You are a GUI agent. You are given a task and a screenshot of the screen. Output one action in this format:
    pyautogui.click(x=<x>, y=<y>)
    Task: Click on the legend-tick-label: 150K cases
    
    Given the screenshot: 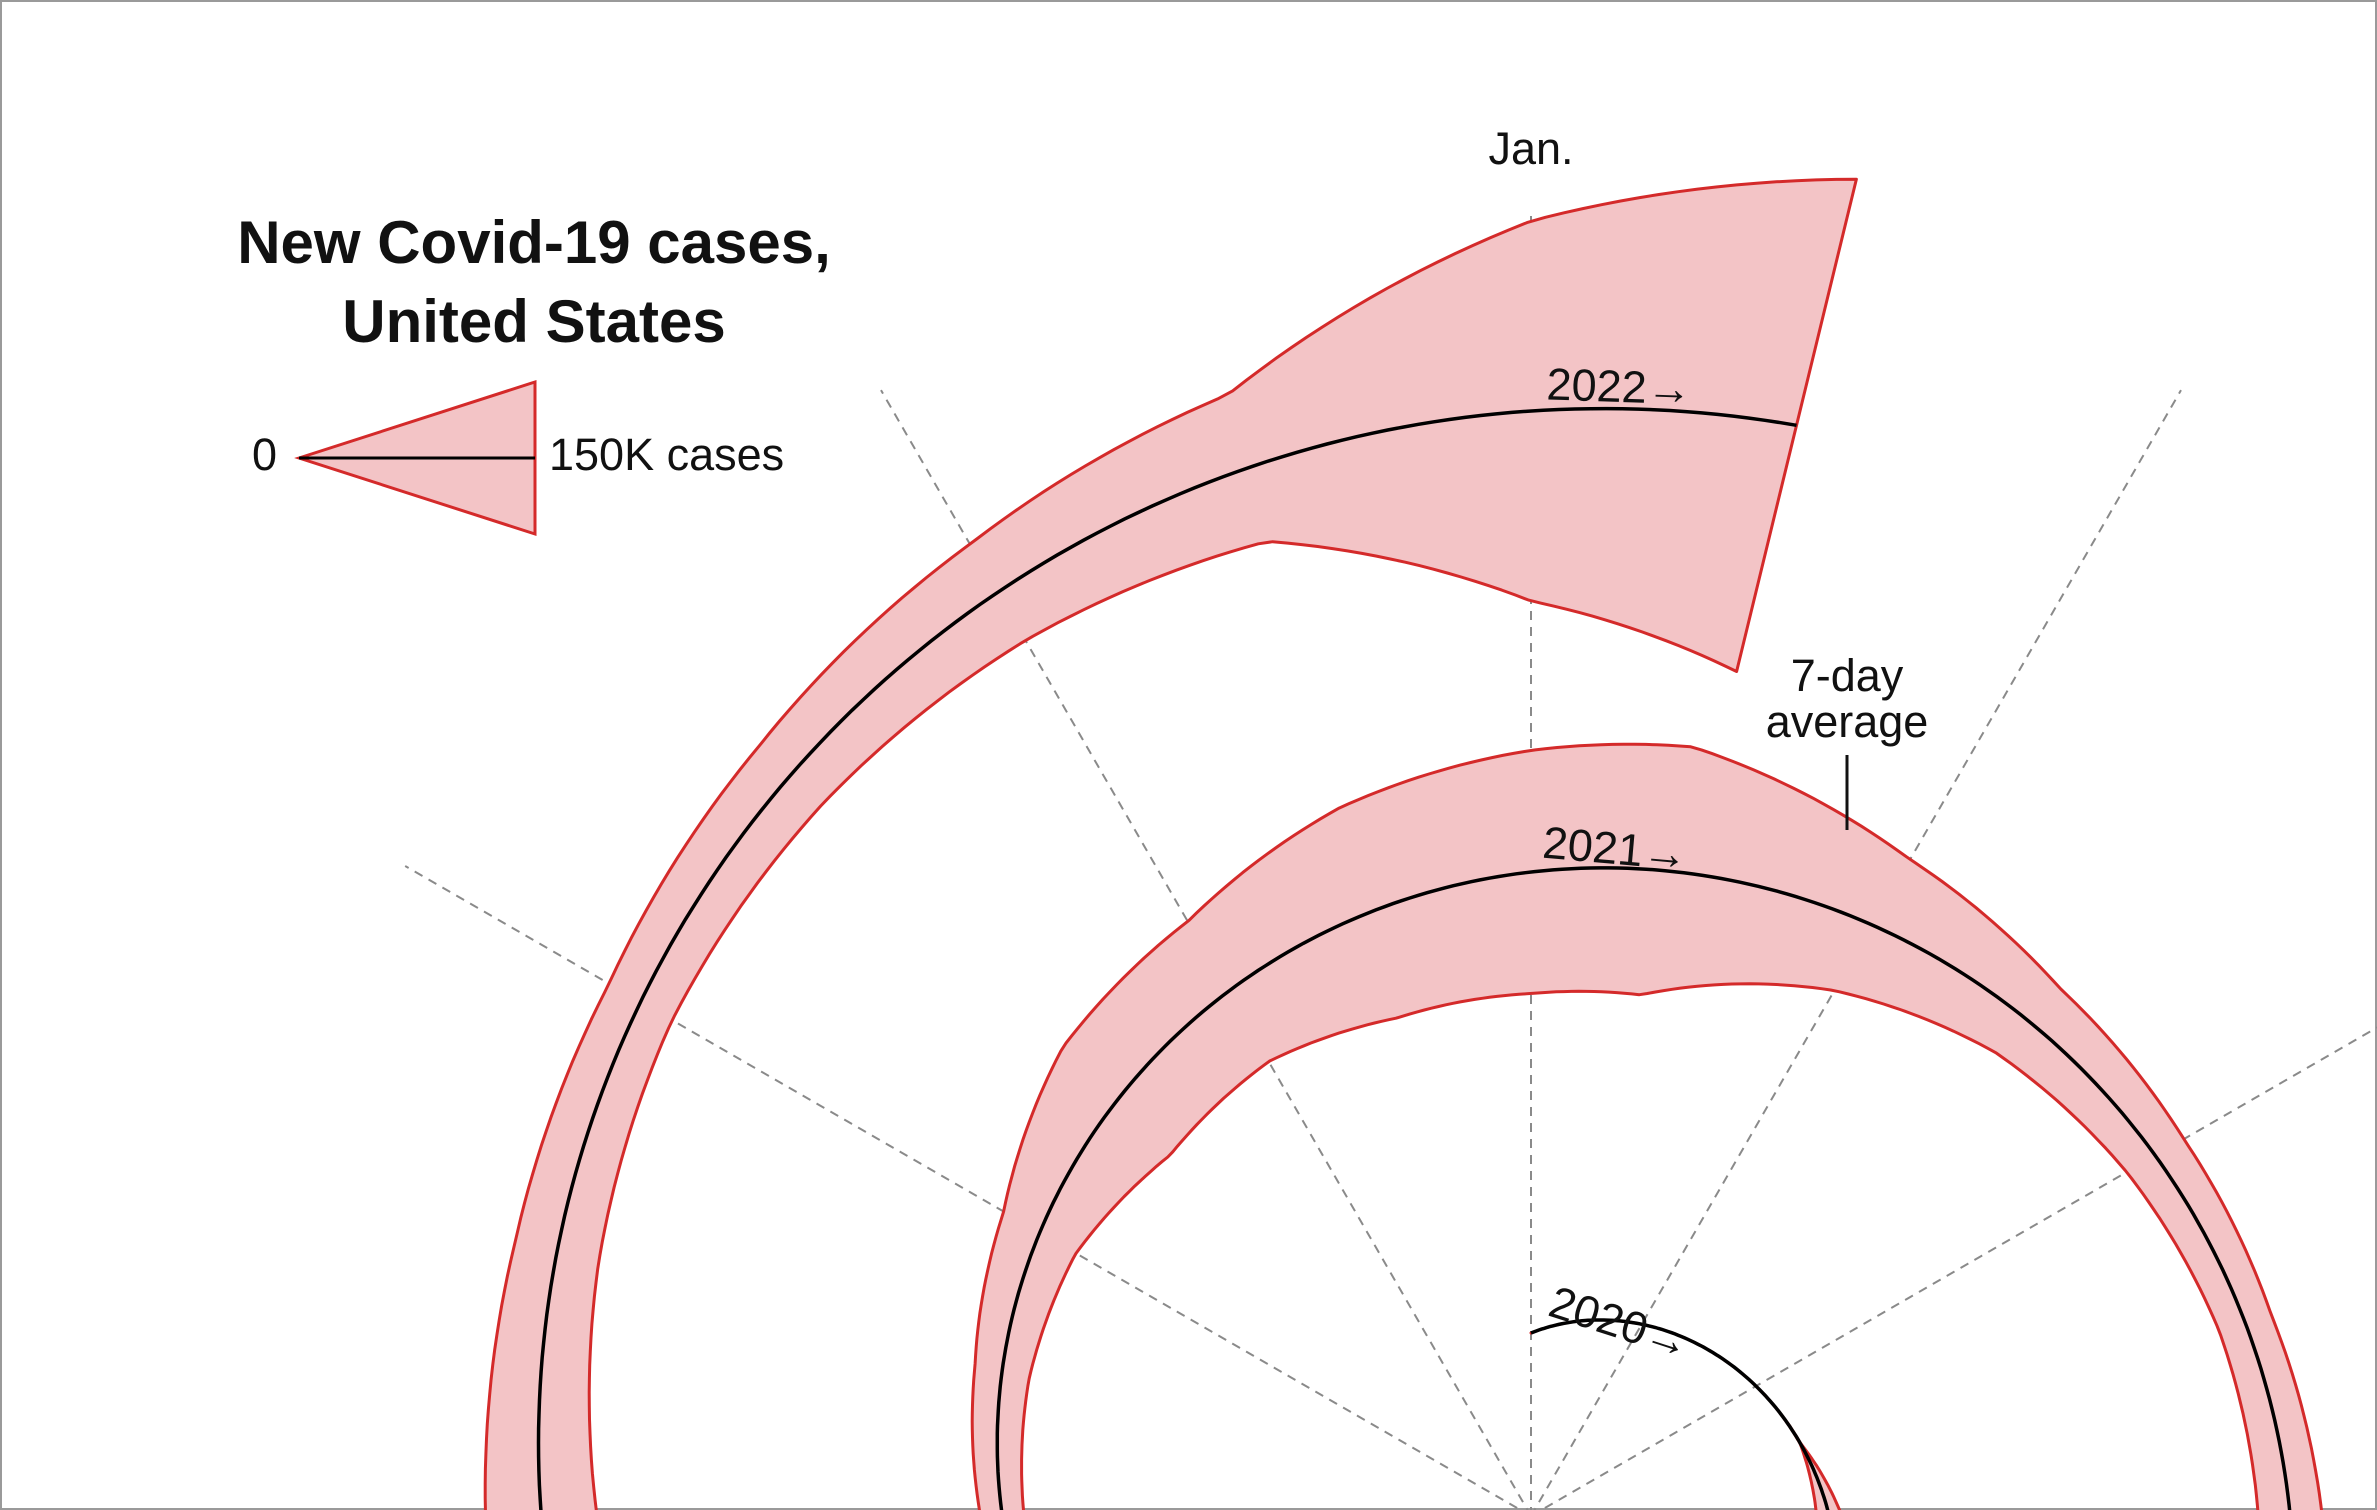 What is the action you would take?
    pyautogui.click(x=666, y=454)
    